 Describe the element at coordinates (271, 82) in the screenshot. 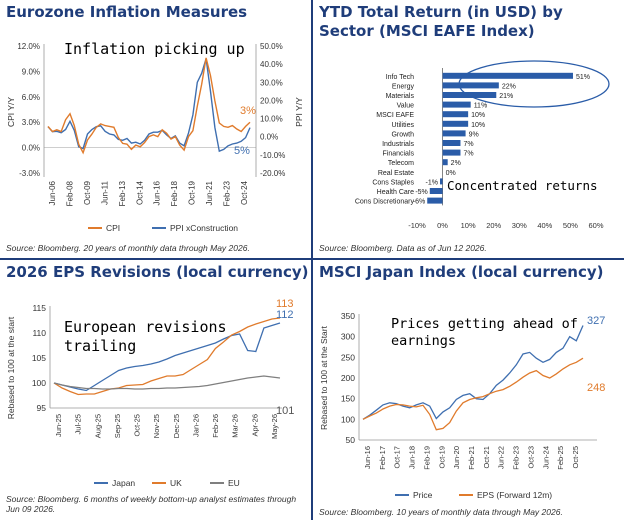

I see `y-tick-label-right: 30.0%` at that location.